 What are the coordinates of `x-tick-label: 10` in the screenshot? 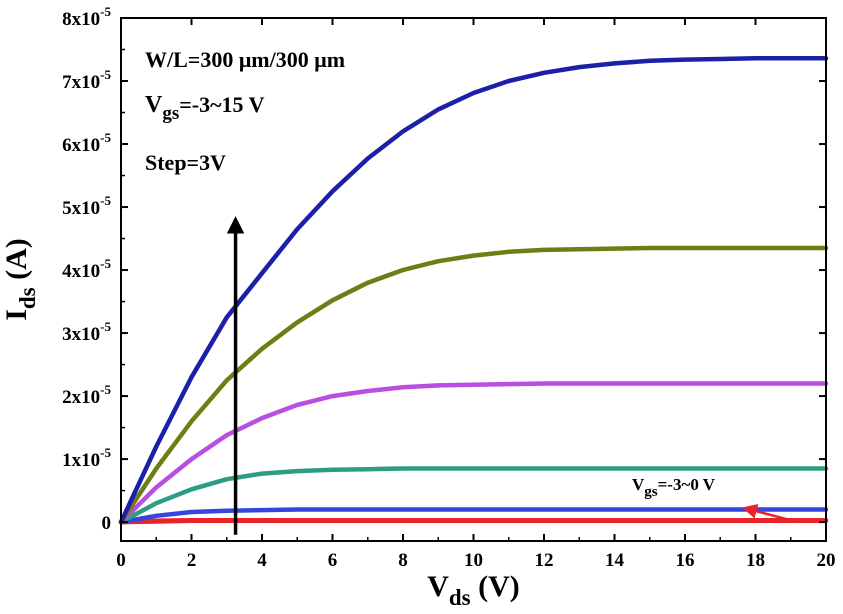 It's located at (473, 560).